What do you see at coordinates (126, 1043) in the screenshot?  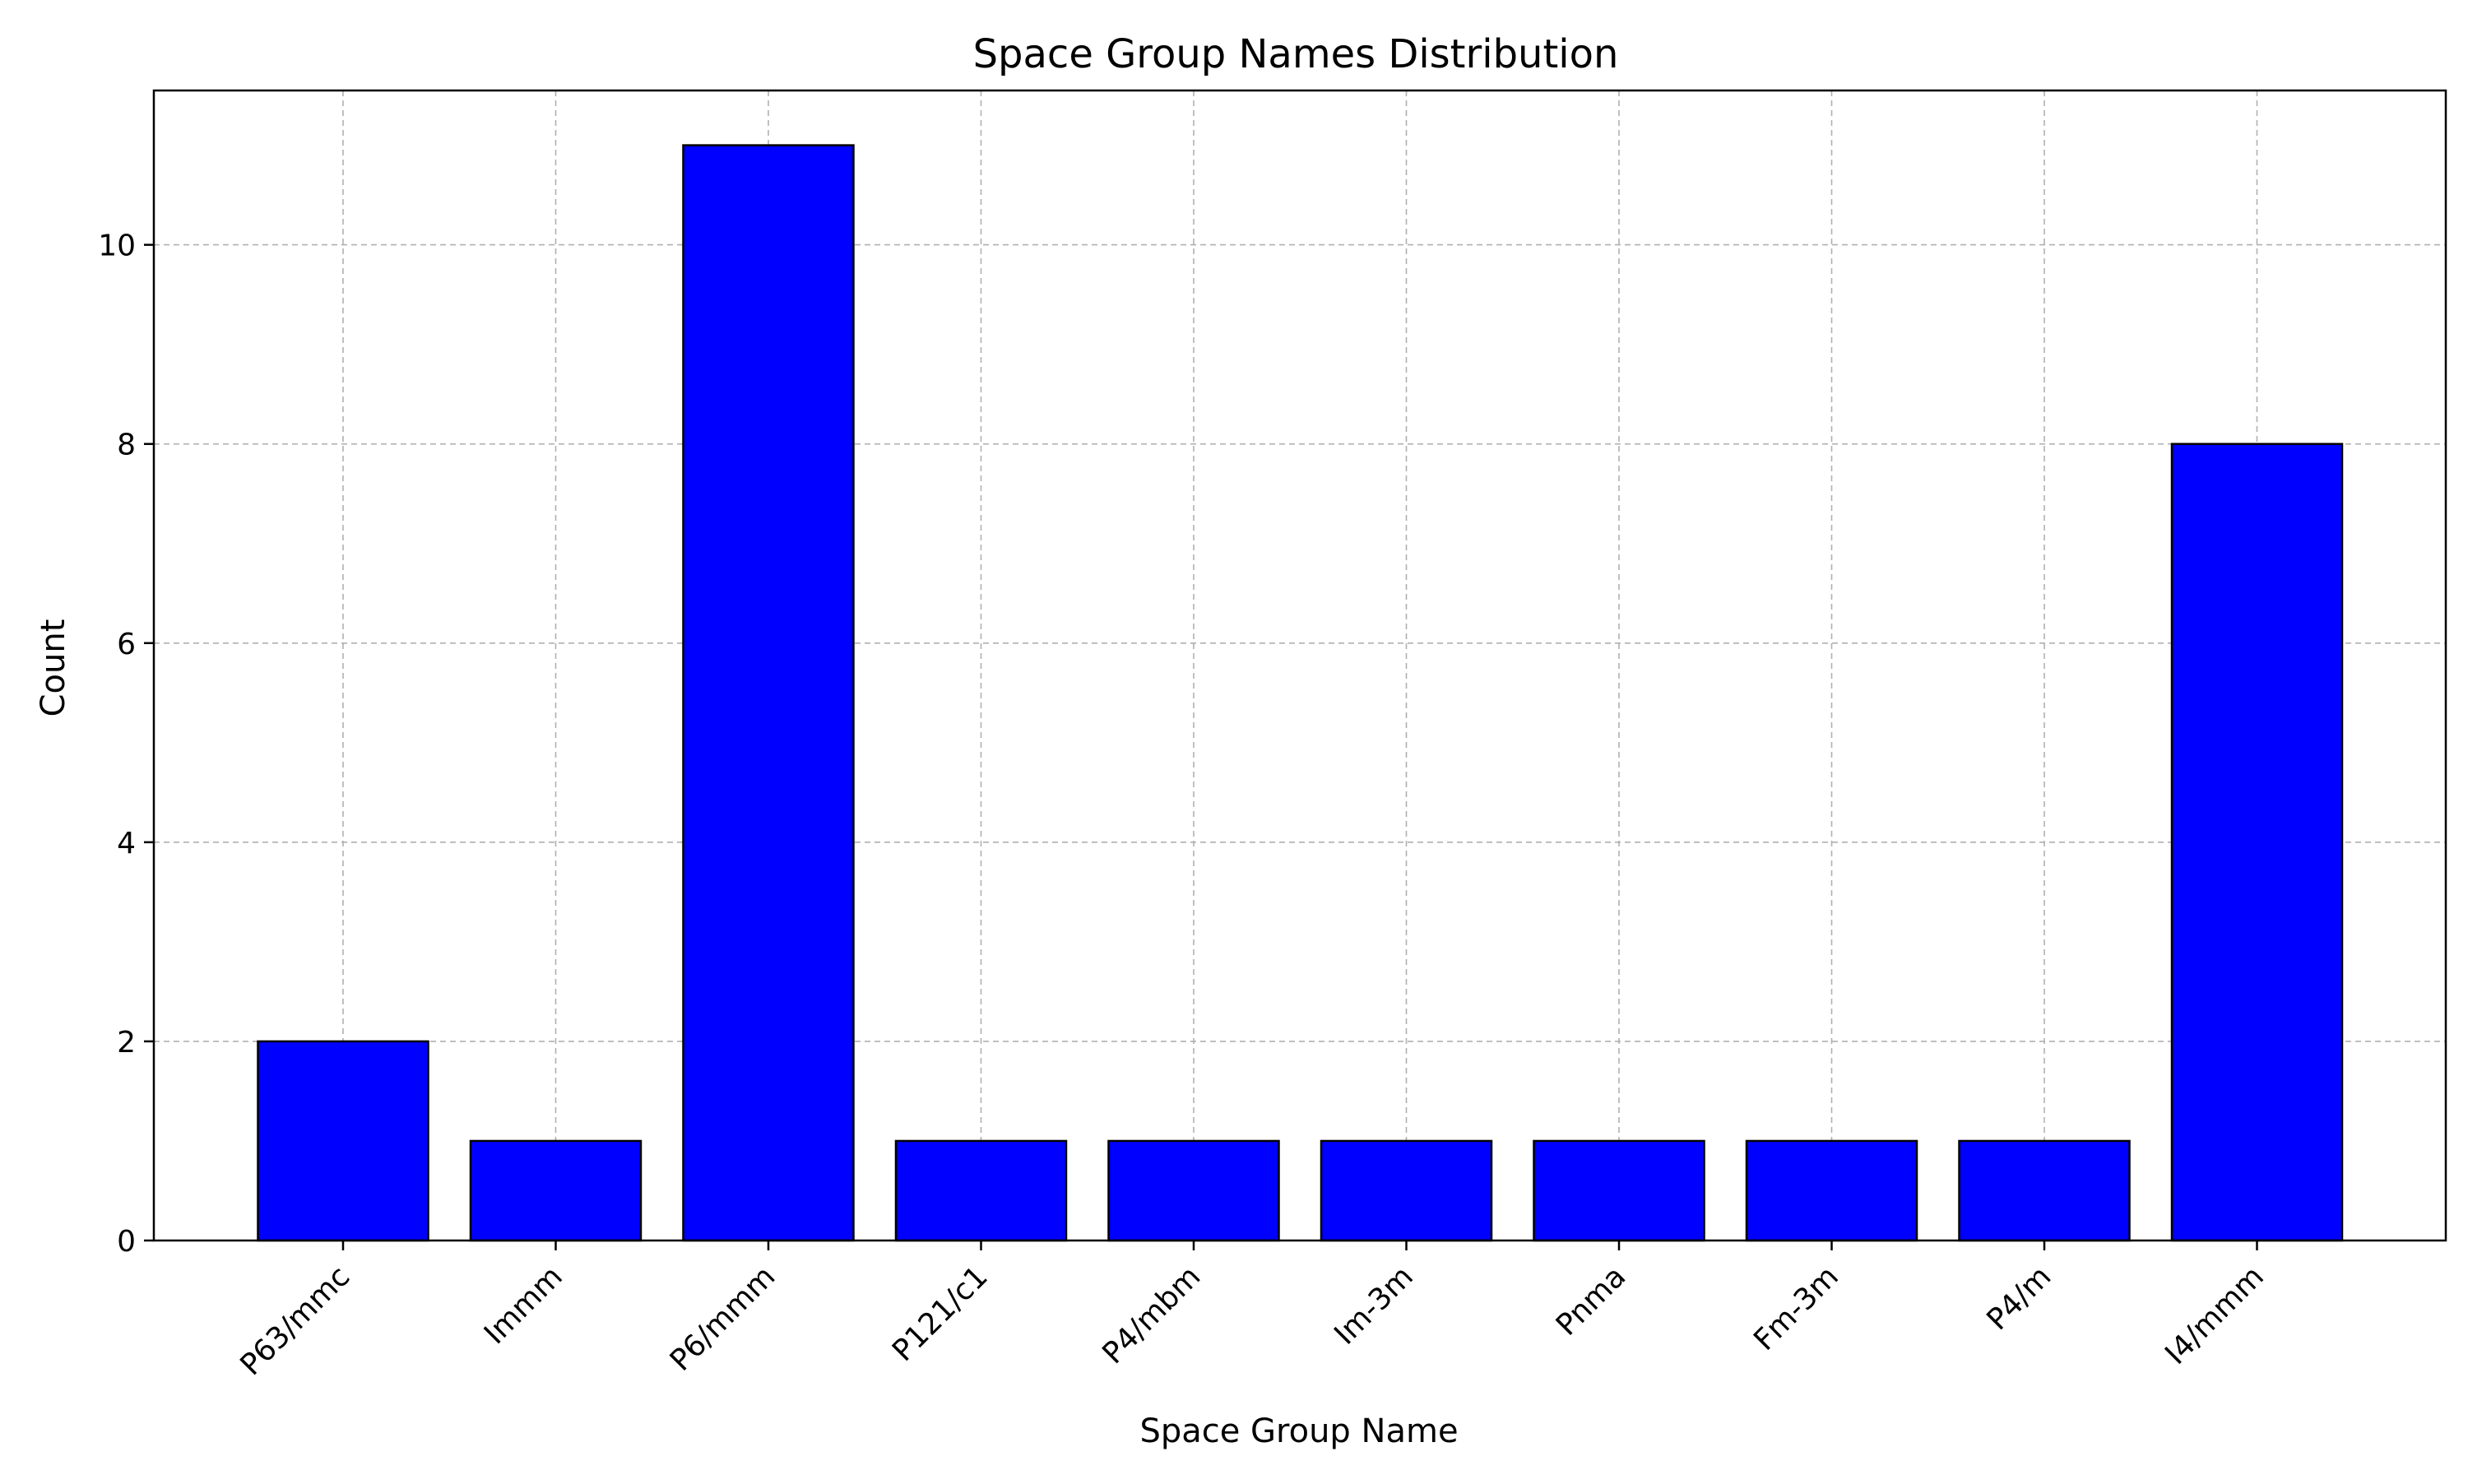 I see `y-tick-label: 2` at bounding box center [126, 1043].